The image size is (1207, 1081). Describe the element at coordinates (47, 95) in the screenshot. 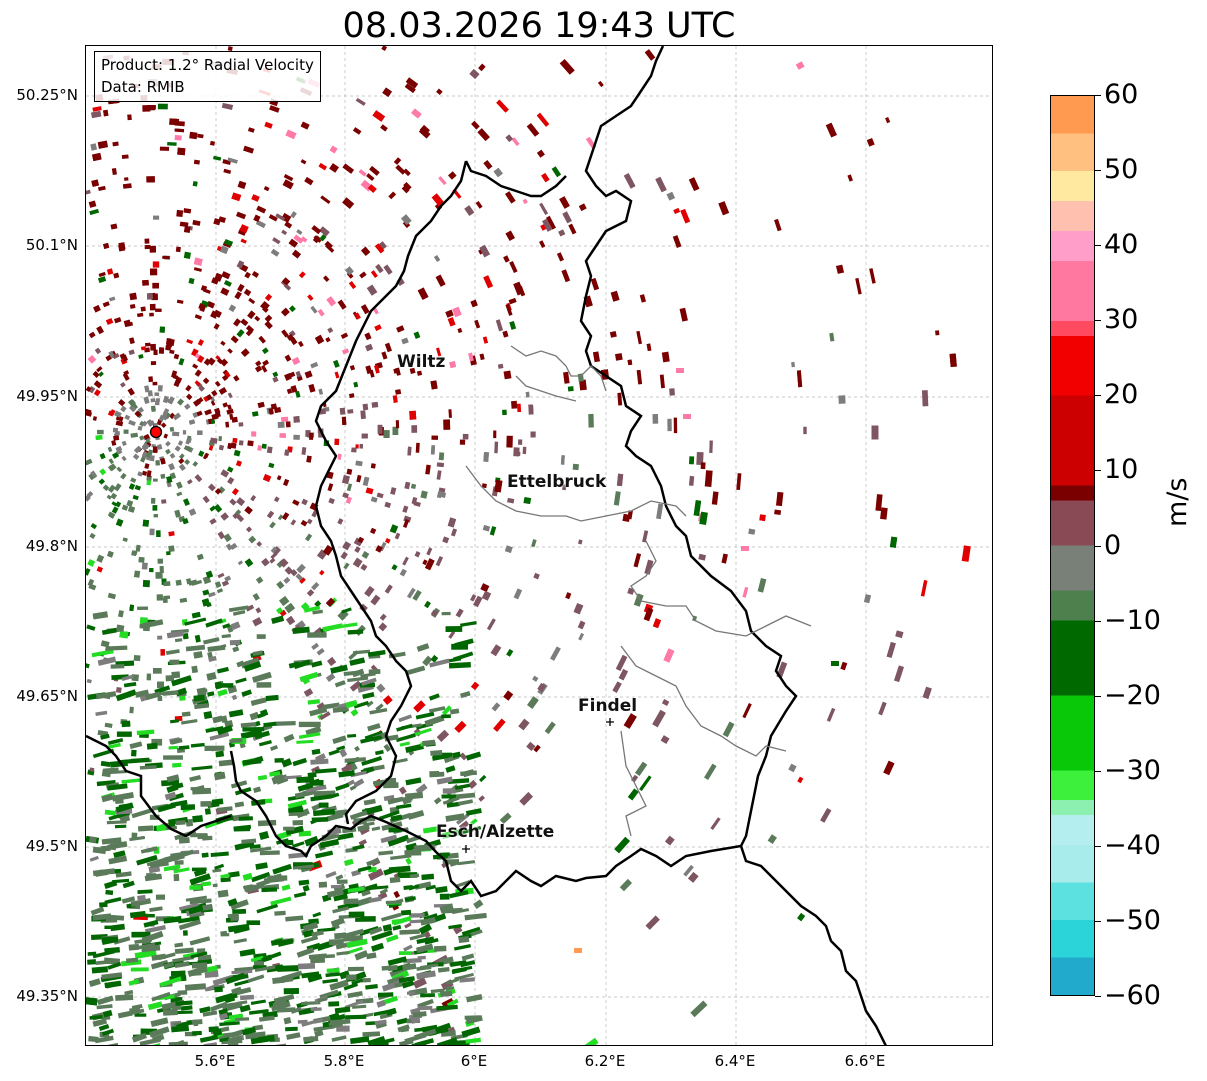

I see `y-tick-label: 50.25°N` at that location.